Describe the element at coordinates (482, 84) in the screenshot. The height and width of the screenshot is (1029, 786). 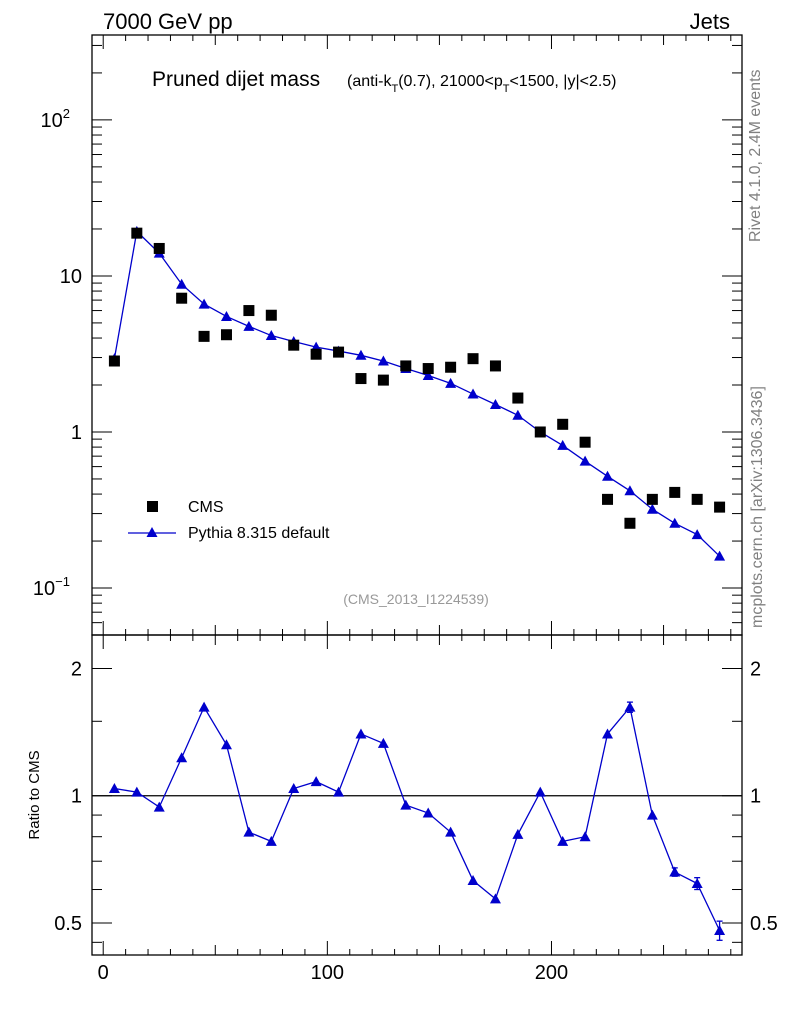
I see `plot-subtitle: (anti-kT(0.7), 21000<pT<1500, |y|<2.5)` at that location.